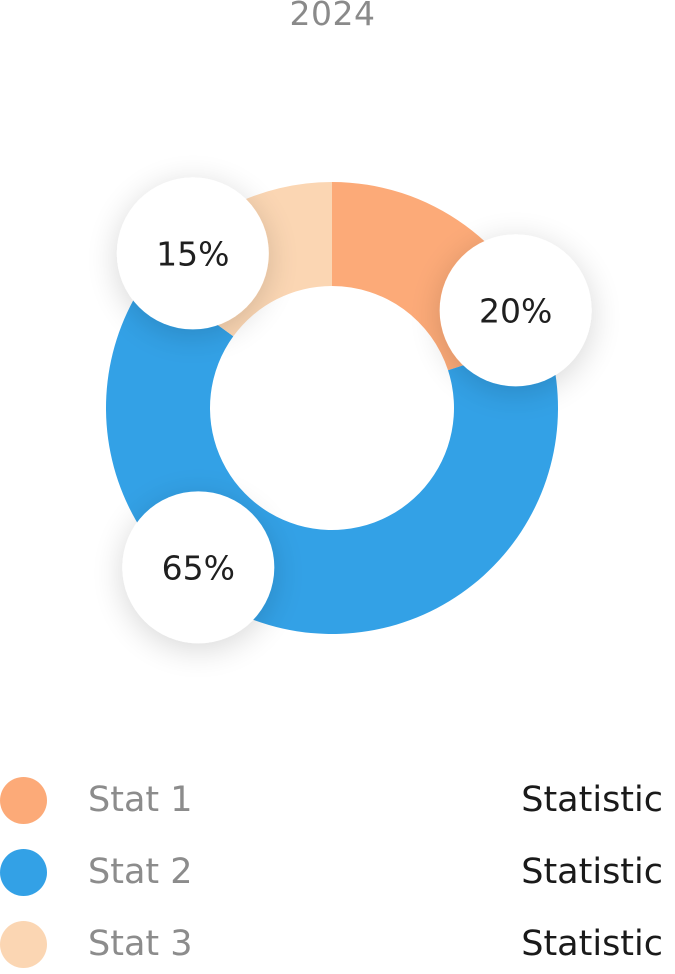 The width and height of the screenshot is (675, 974). I want to click on legend-item: Stat 2 Statistic, so click(337, 872).